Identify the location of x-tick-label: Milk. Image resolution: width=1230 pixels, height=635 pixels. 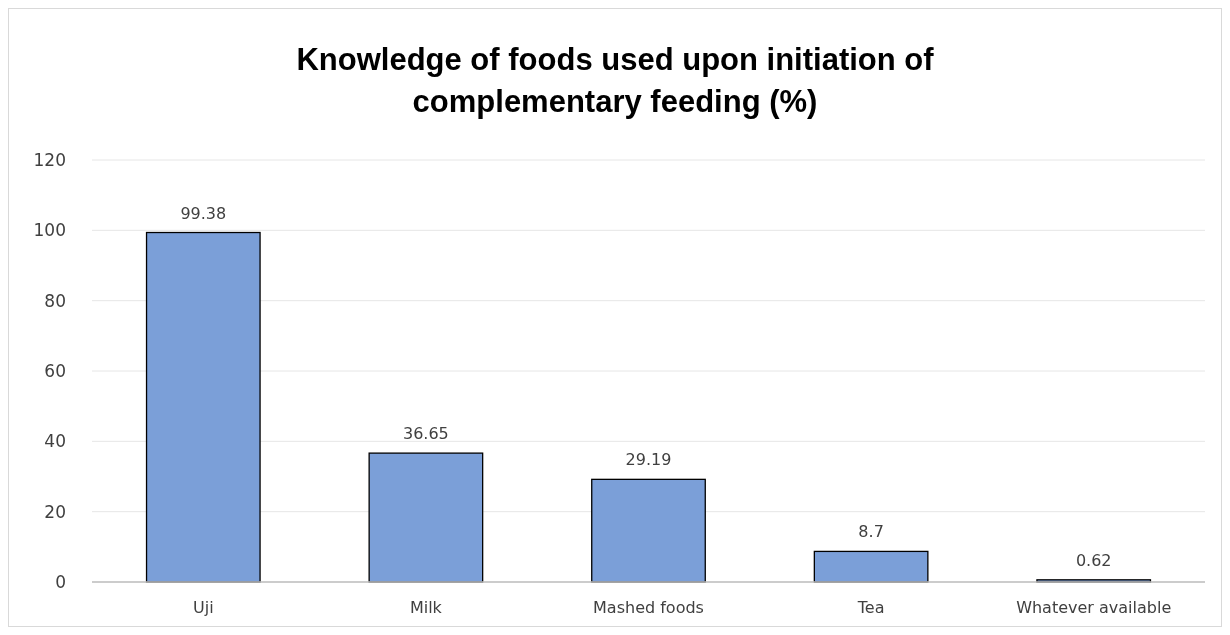
(426, 607).